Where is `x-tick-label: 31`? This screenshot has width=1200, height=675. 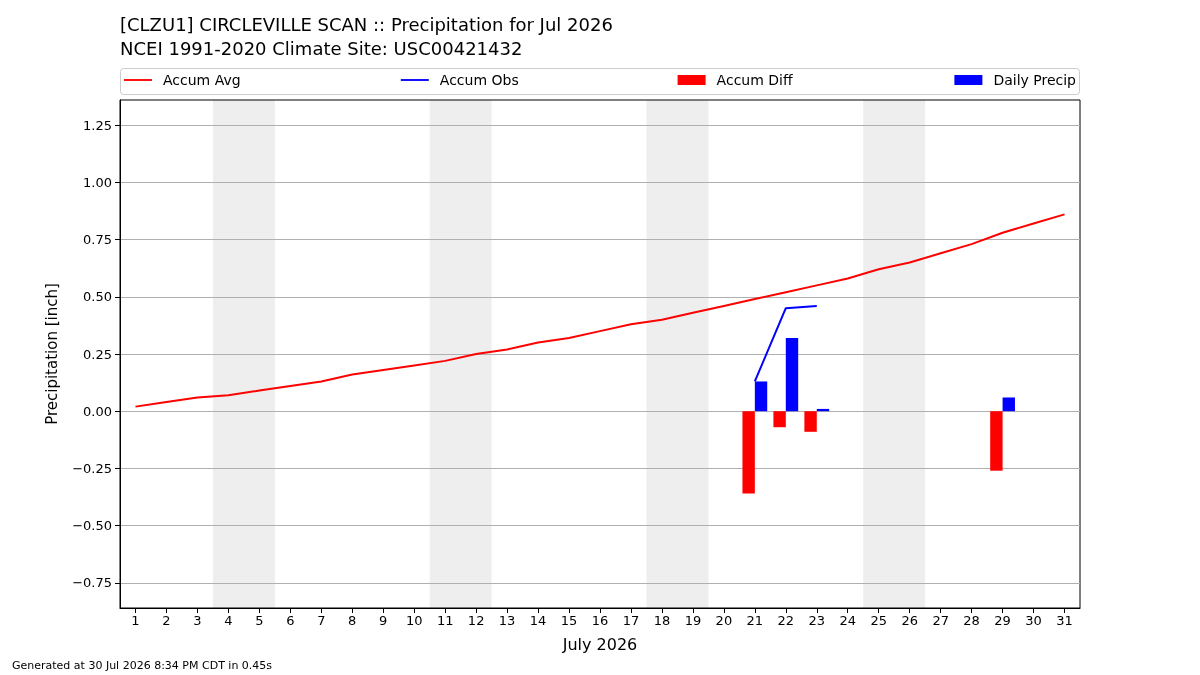 x-tick-label: 31 is located at coordinates (1064, 620).